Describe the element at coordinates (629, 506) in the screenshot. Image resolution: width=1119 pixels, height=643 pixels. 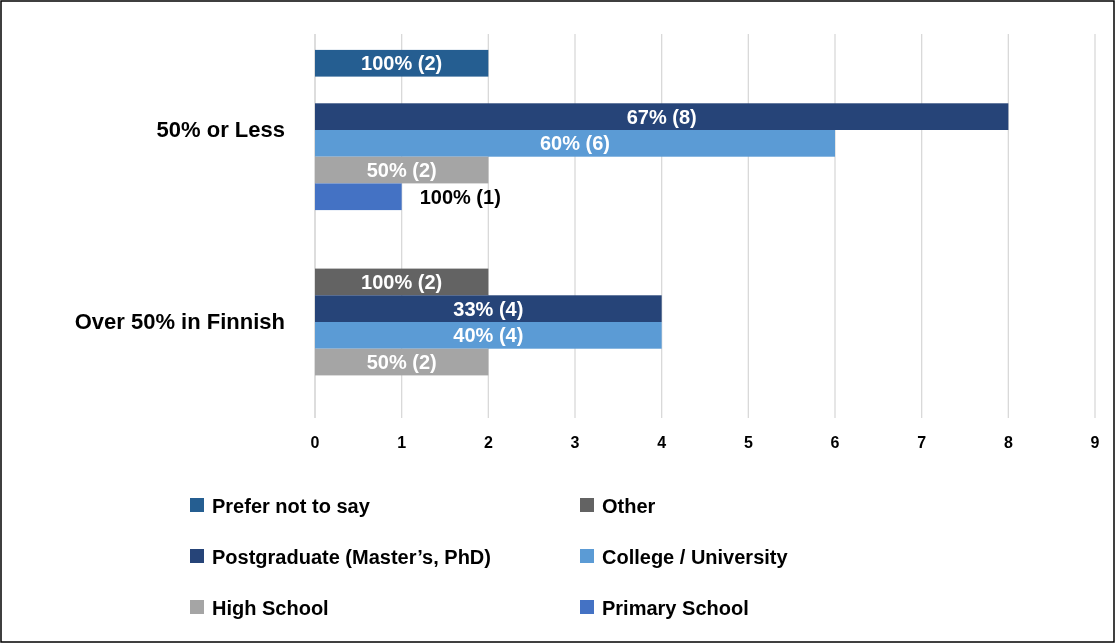
I see `legend-label: Other` at that location.